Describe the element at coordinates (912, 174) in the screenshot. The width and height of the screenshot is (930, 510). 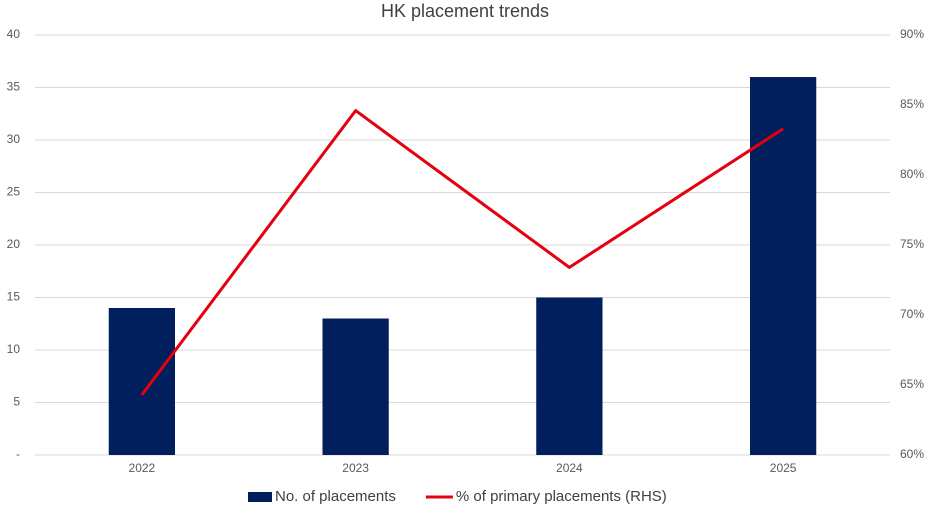
I see `y2-tick-label: 80%` at that location.